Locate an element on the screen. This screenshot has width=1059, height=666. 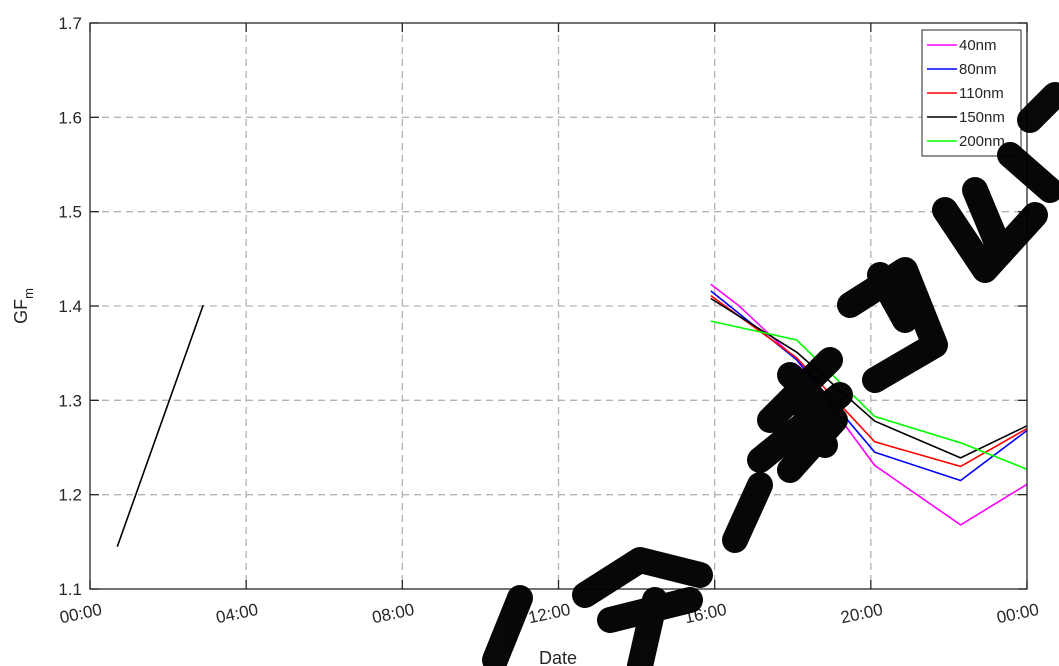
y-axis-title-subscript: m is located at coordinates (28, 293).